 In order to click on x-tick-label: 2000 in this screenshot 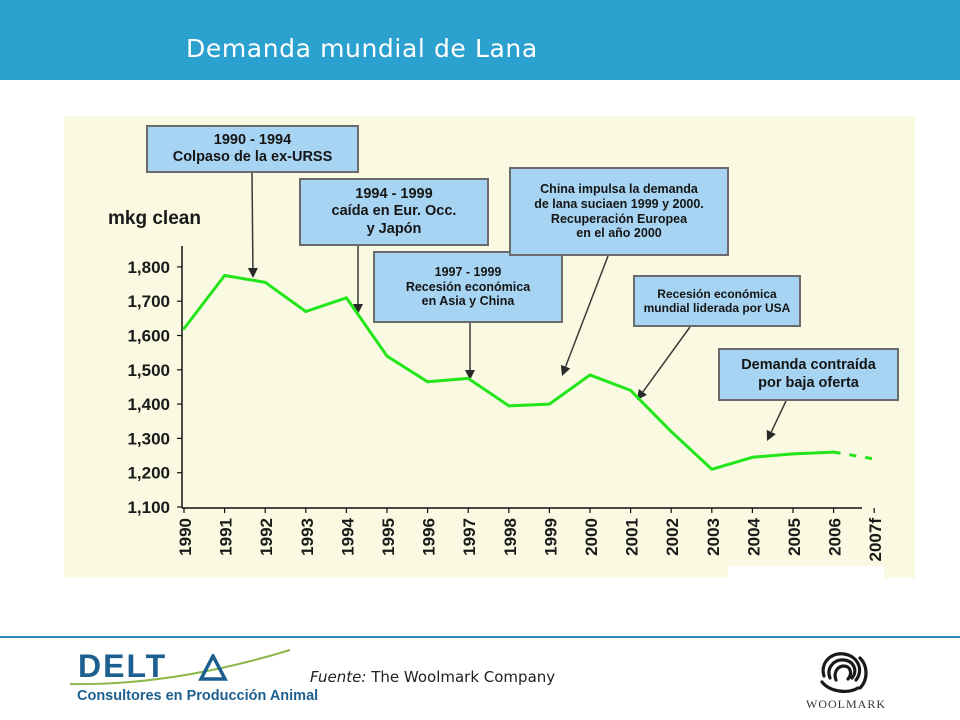, I will do `click(591, 537)`.